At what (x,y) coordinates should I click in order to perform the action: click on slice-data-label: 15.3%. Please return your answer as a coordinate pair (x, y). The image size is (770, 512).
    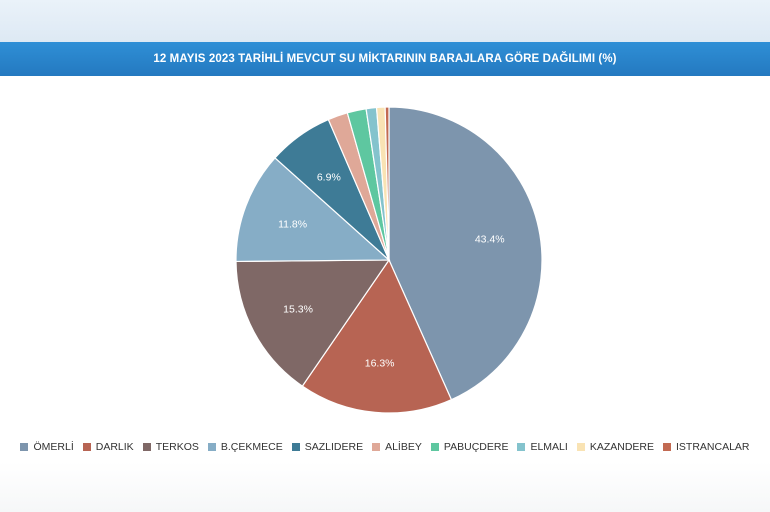
    Looking at the image, I should click on (298, 309).